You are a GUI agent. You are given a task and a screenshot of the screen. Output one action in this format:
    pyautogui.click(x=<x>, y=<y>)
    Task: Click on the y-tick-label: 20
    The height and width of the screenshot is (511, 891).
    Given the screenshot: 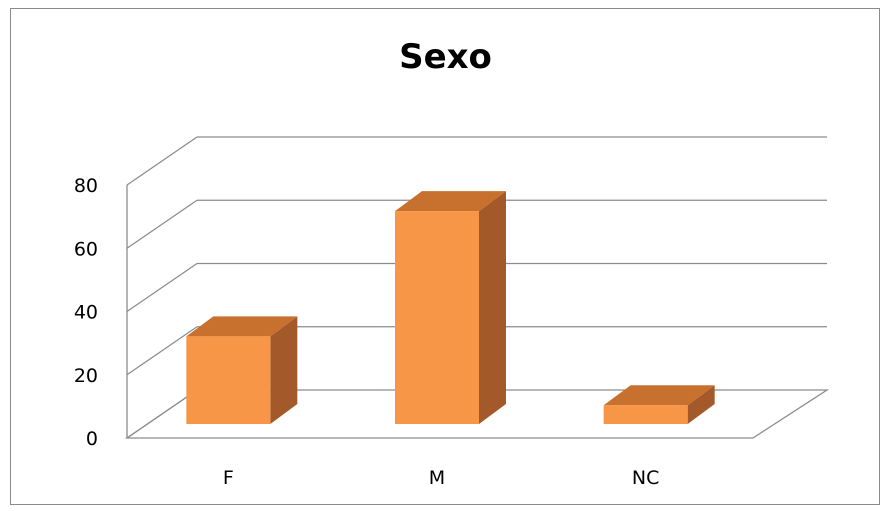 What is the action you would take?
    pyautogui.click(x=86, y=376)
    